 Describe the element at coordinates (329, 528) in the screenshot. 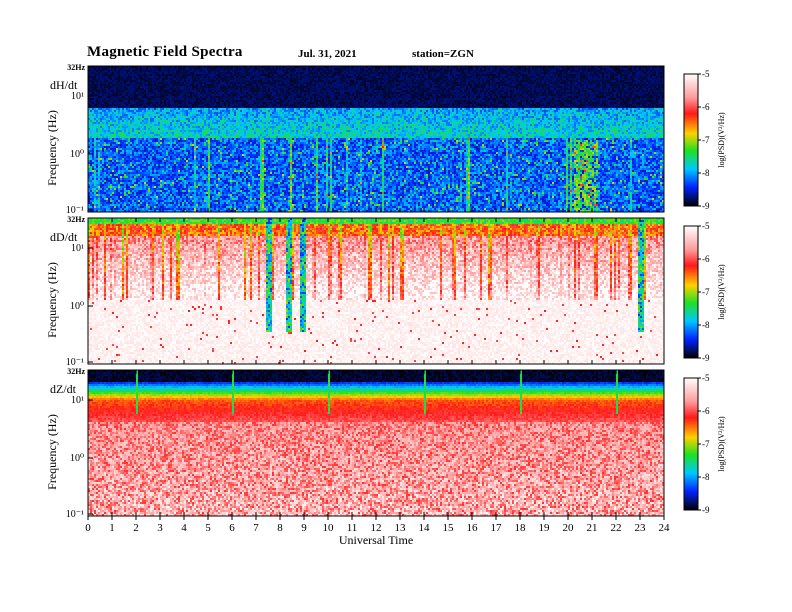

I see `x-tick-label: 10` at that location.